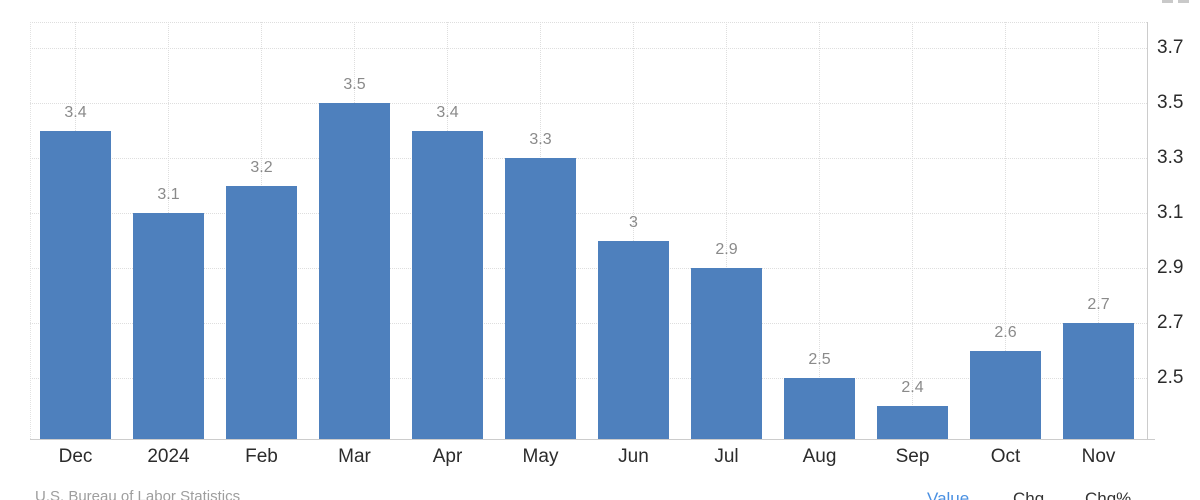  Describe the element at coordinates (588, 268) in the screenshot. I see `gridline-y-2.9` at that location.